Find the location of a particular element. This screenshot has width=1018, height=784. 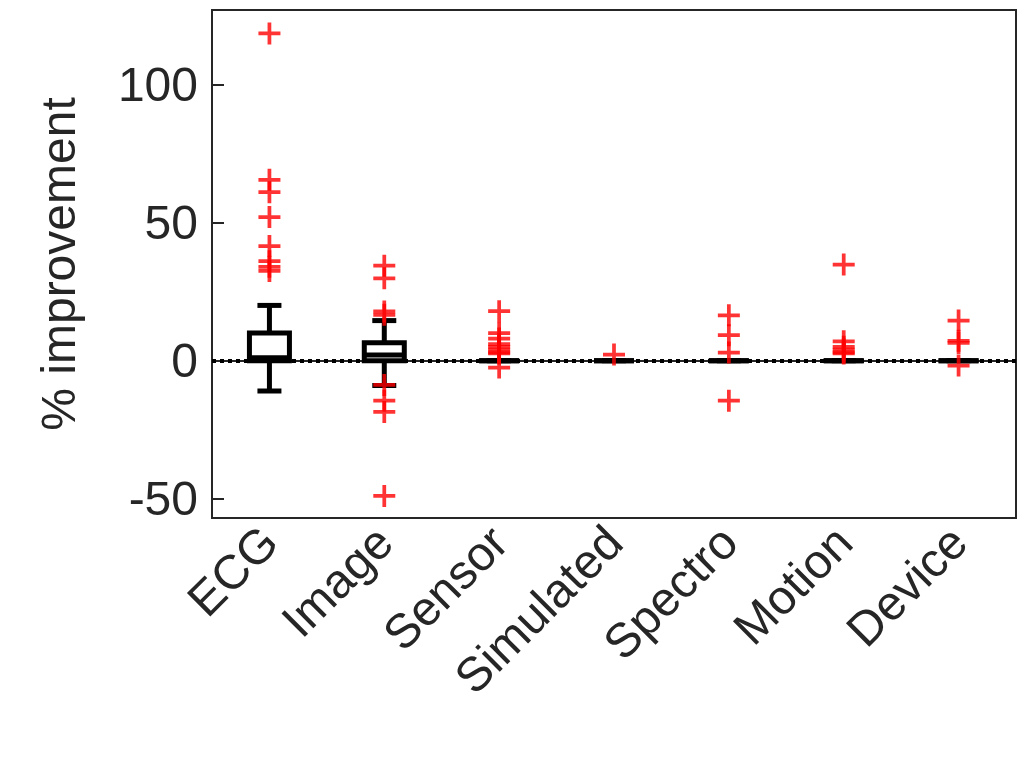

y-tick-label: -50 is located at coordinates (163, 499).